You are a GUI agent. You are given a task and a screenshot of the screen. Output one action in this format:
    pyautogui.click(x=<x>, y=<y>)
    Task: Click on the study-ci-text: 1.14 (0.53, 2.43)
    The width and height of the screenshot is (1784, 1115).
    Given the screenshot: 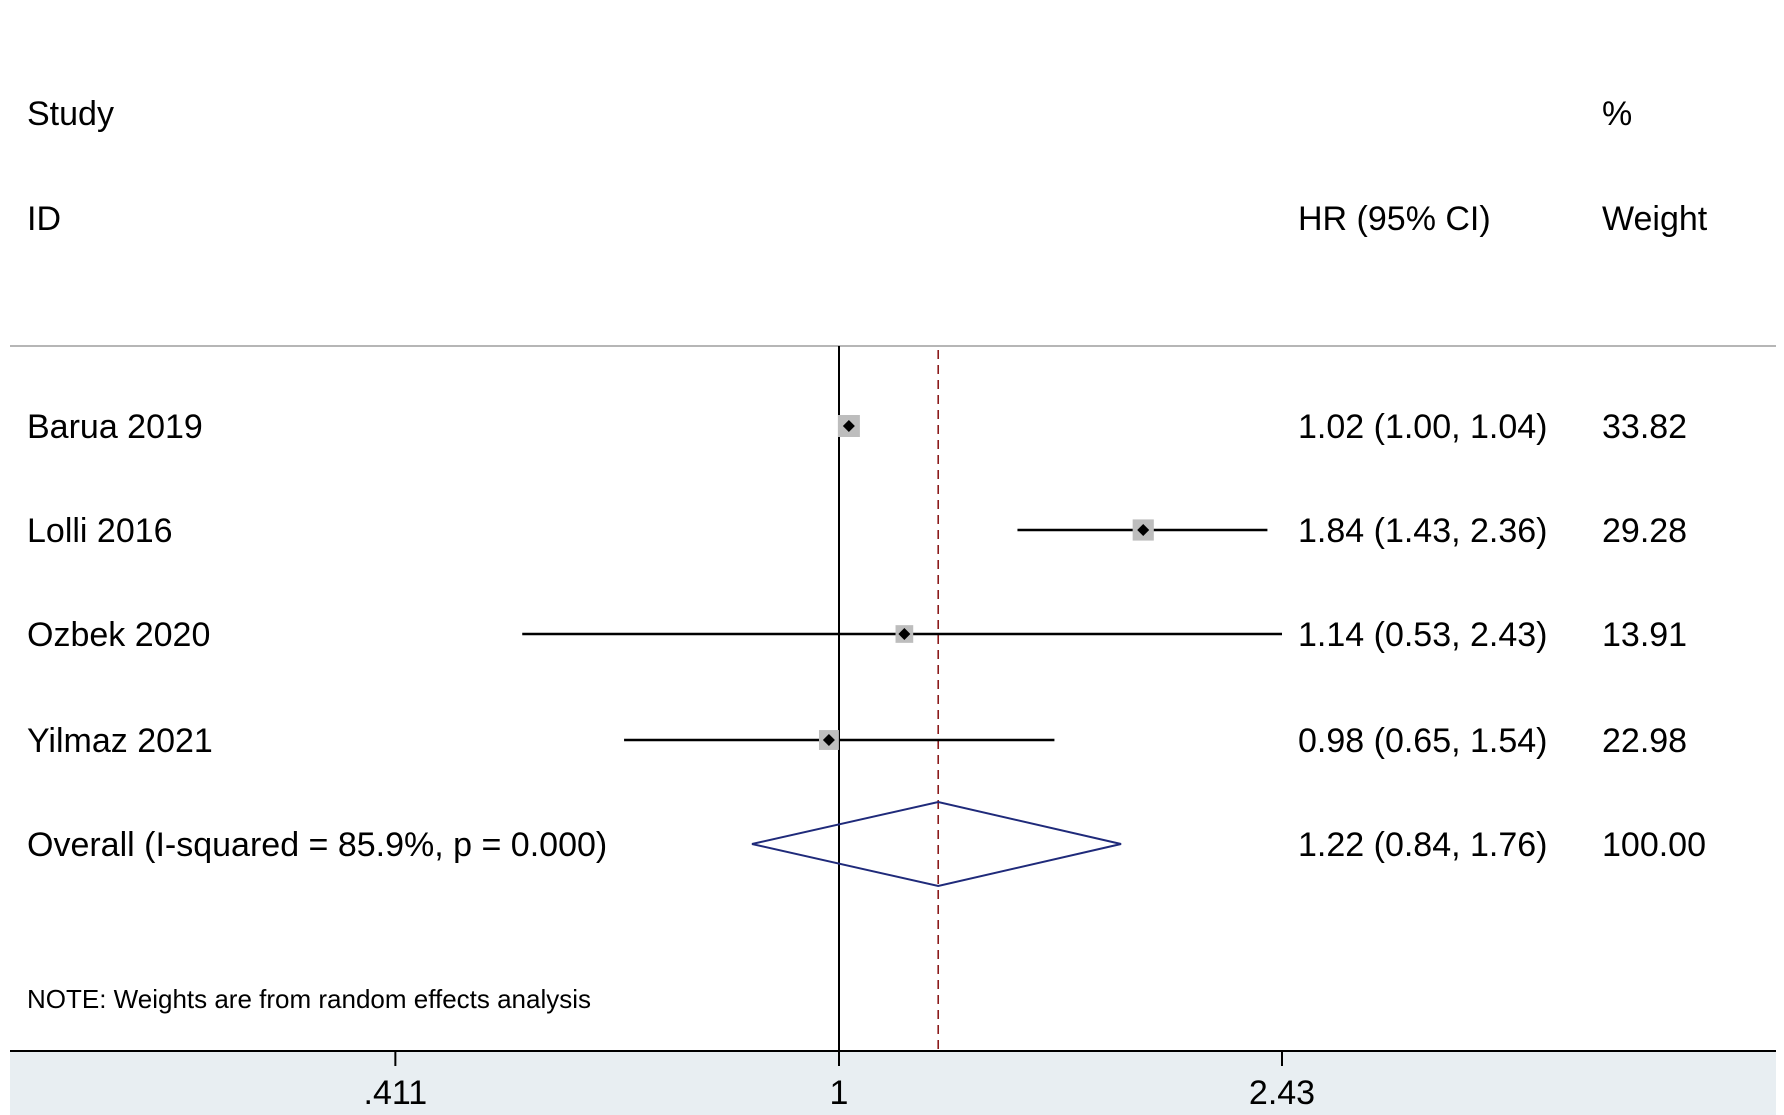 What is the action you would take?
    pyautogui.click(x=1423, y=635)
    